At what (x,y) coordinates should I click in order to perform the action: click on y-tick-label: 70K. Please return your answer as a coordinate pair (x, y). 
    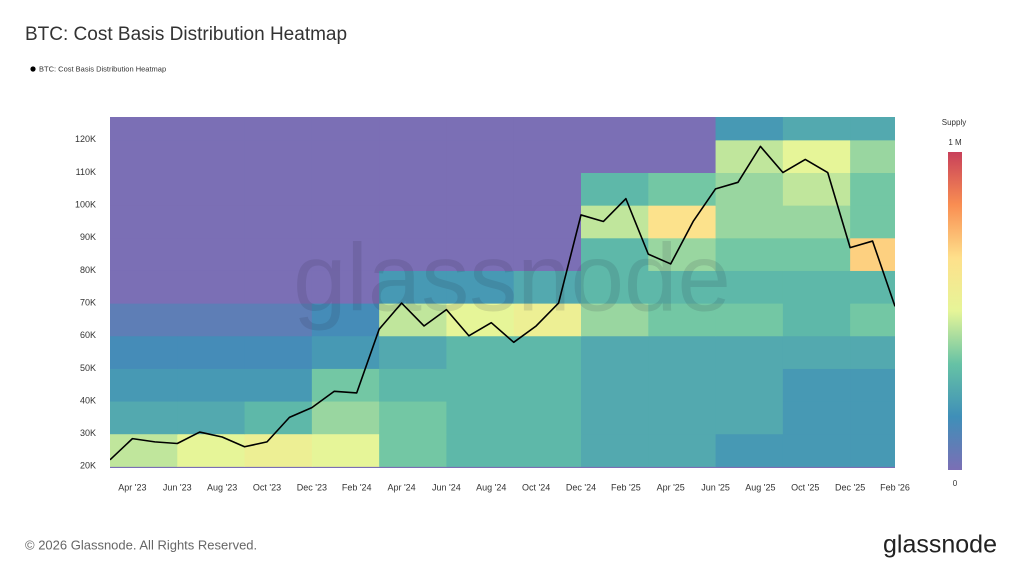
    Looking at the image, I should click on (88, 302).